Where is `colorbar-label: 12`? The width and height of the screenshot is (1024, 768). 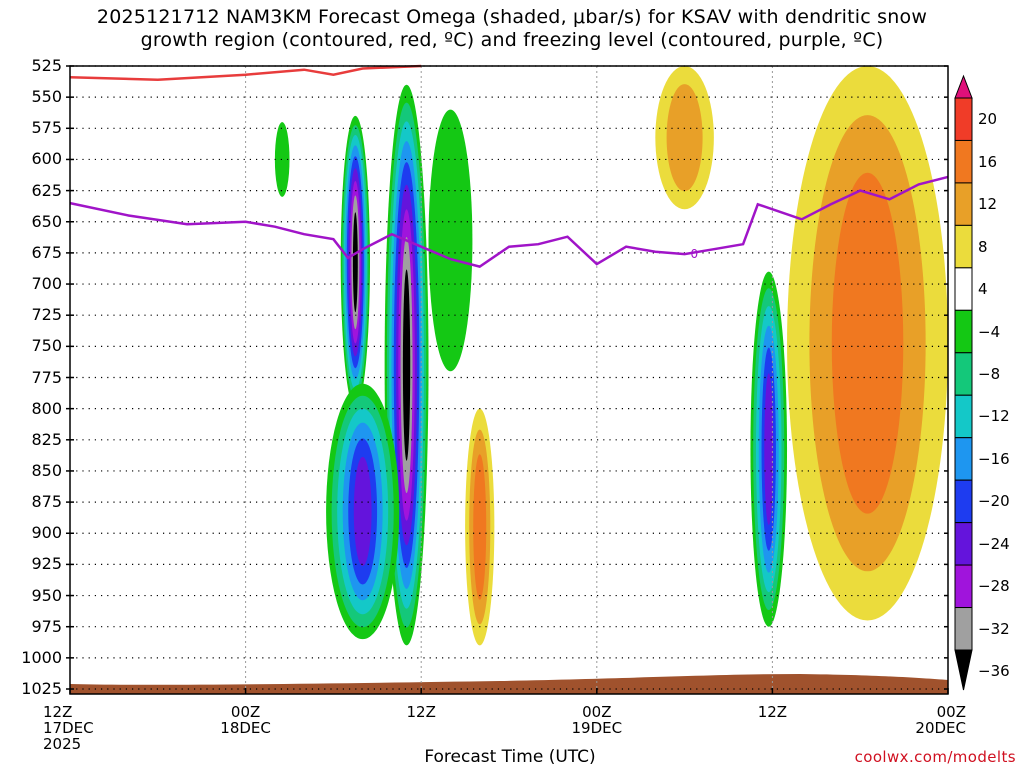 colorbar-label: 12 is located at coordinates (988, 204).